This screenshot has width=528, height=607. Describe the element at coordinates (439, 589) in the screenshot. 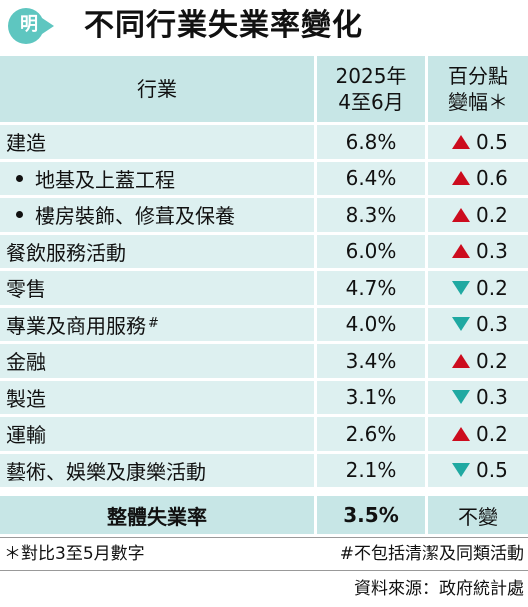

I see `source-credit: 資料來源：政府統計處` at that location.